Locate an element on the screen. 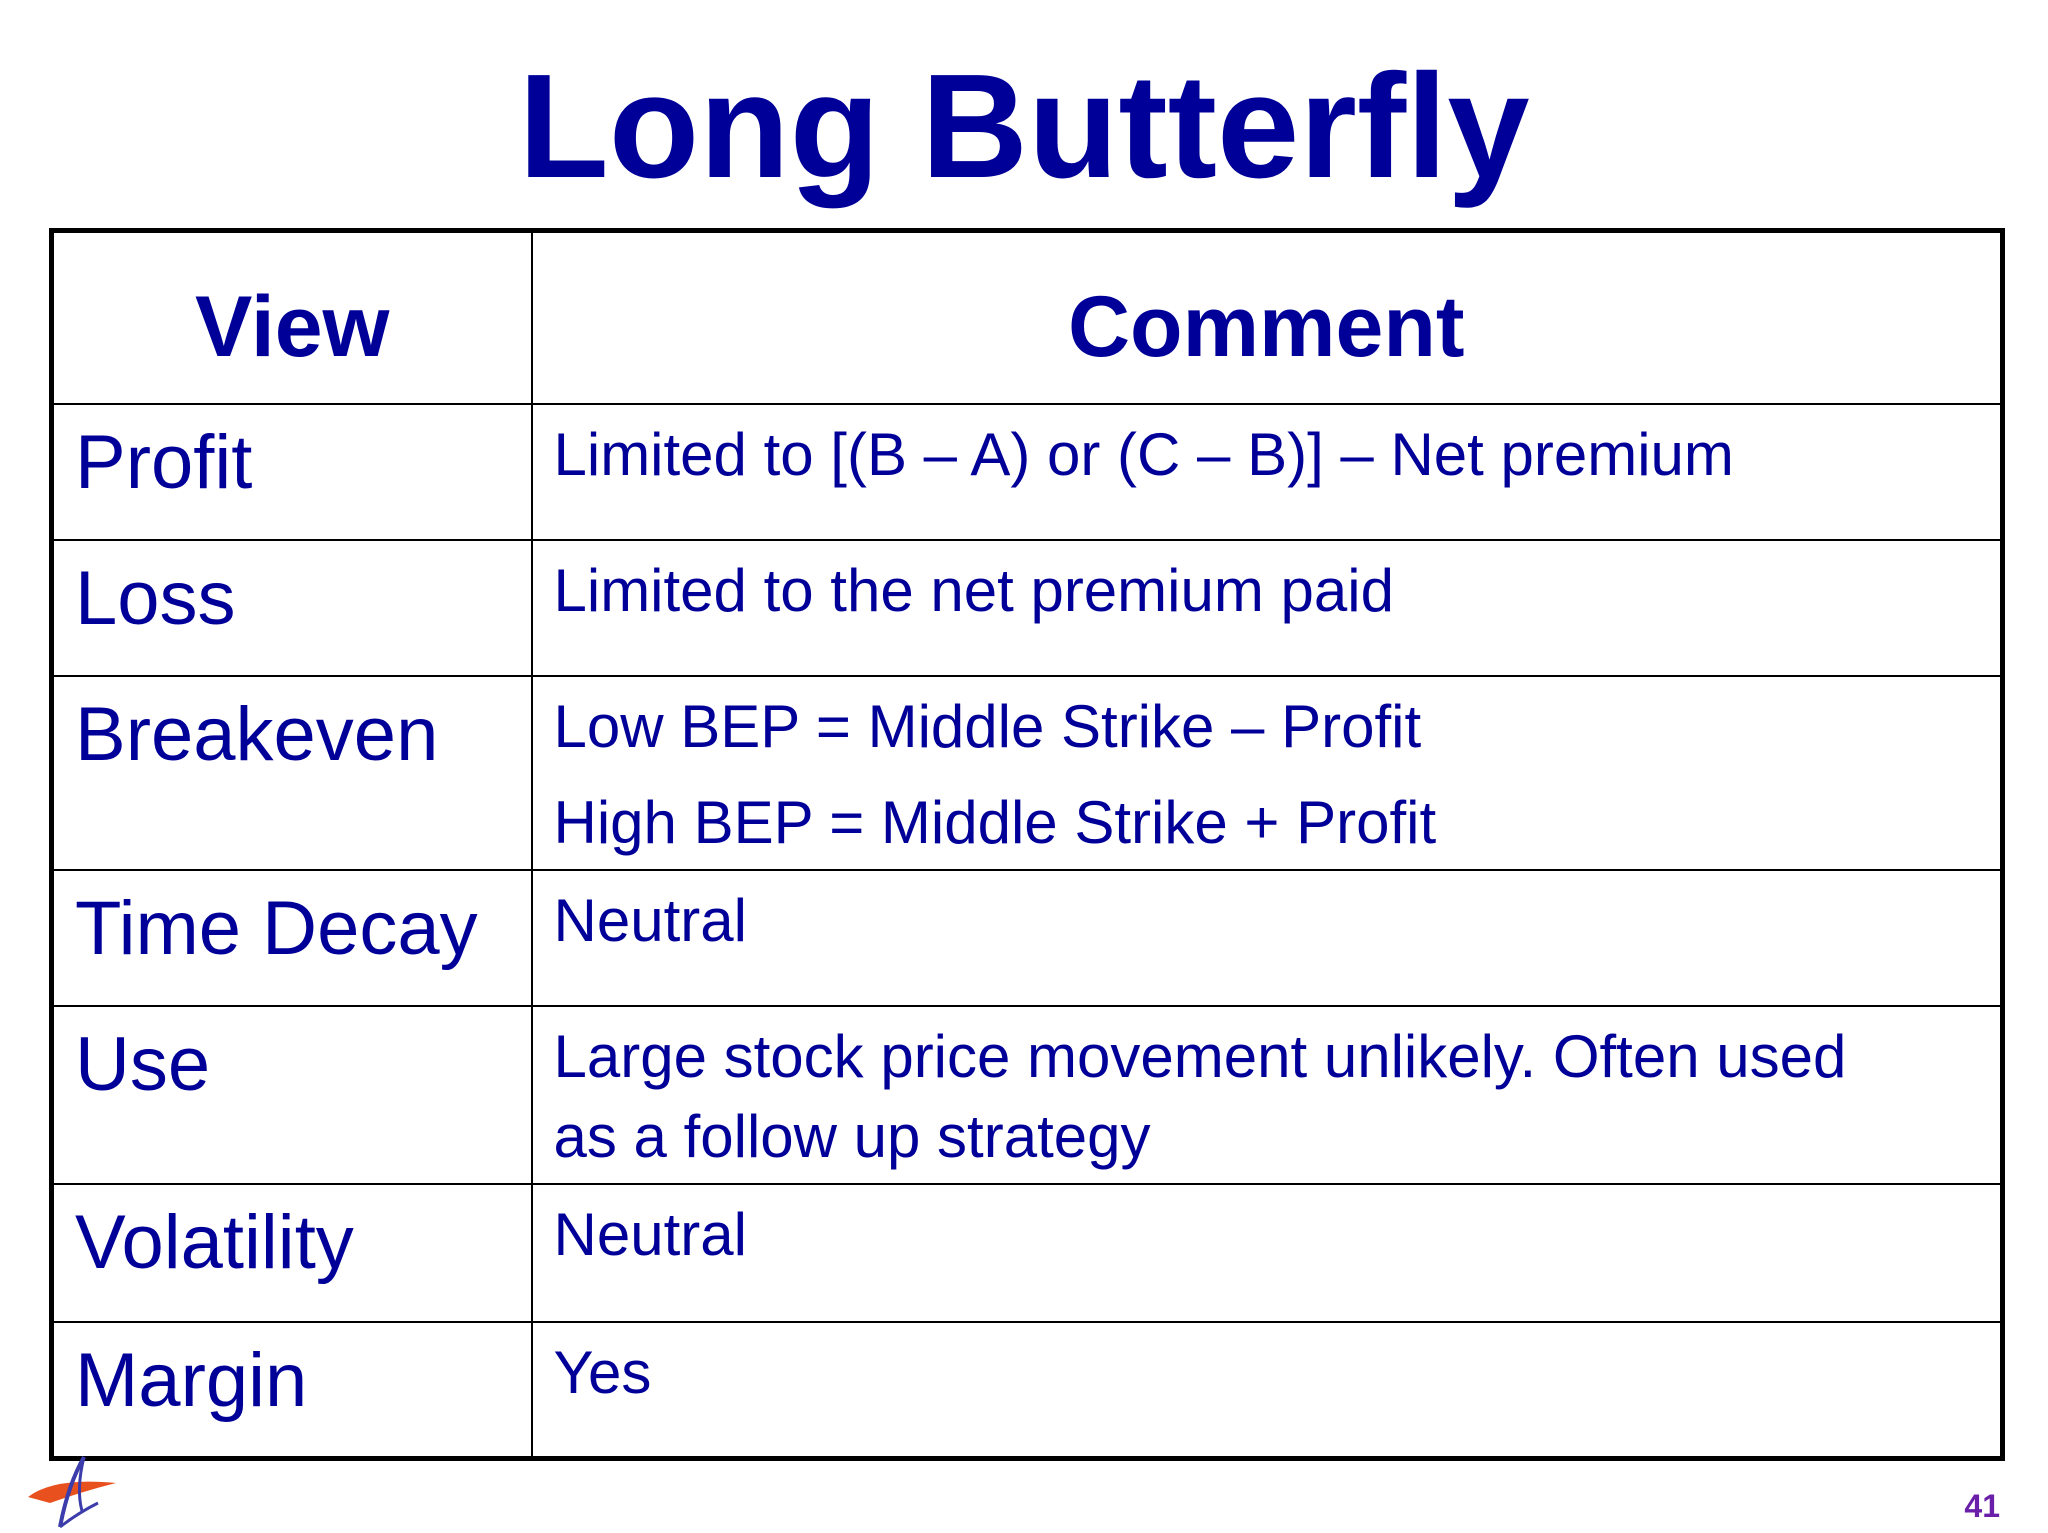  row-comment-volatility: Neutral is located at coordinates (1267, 1253).